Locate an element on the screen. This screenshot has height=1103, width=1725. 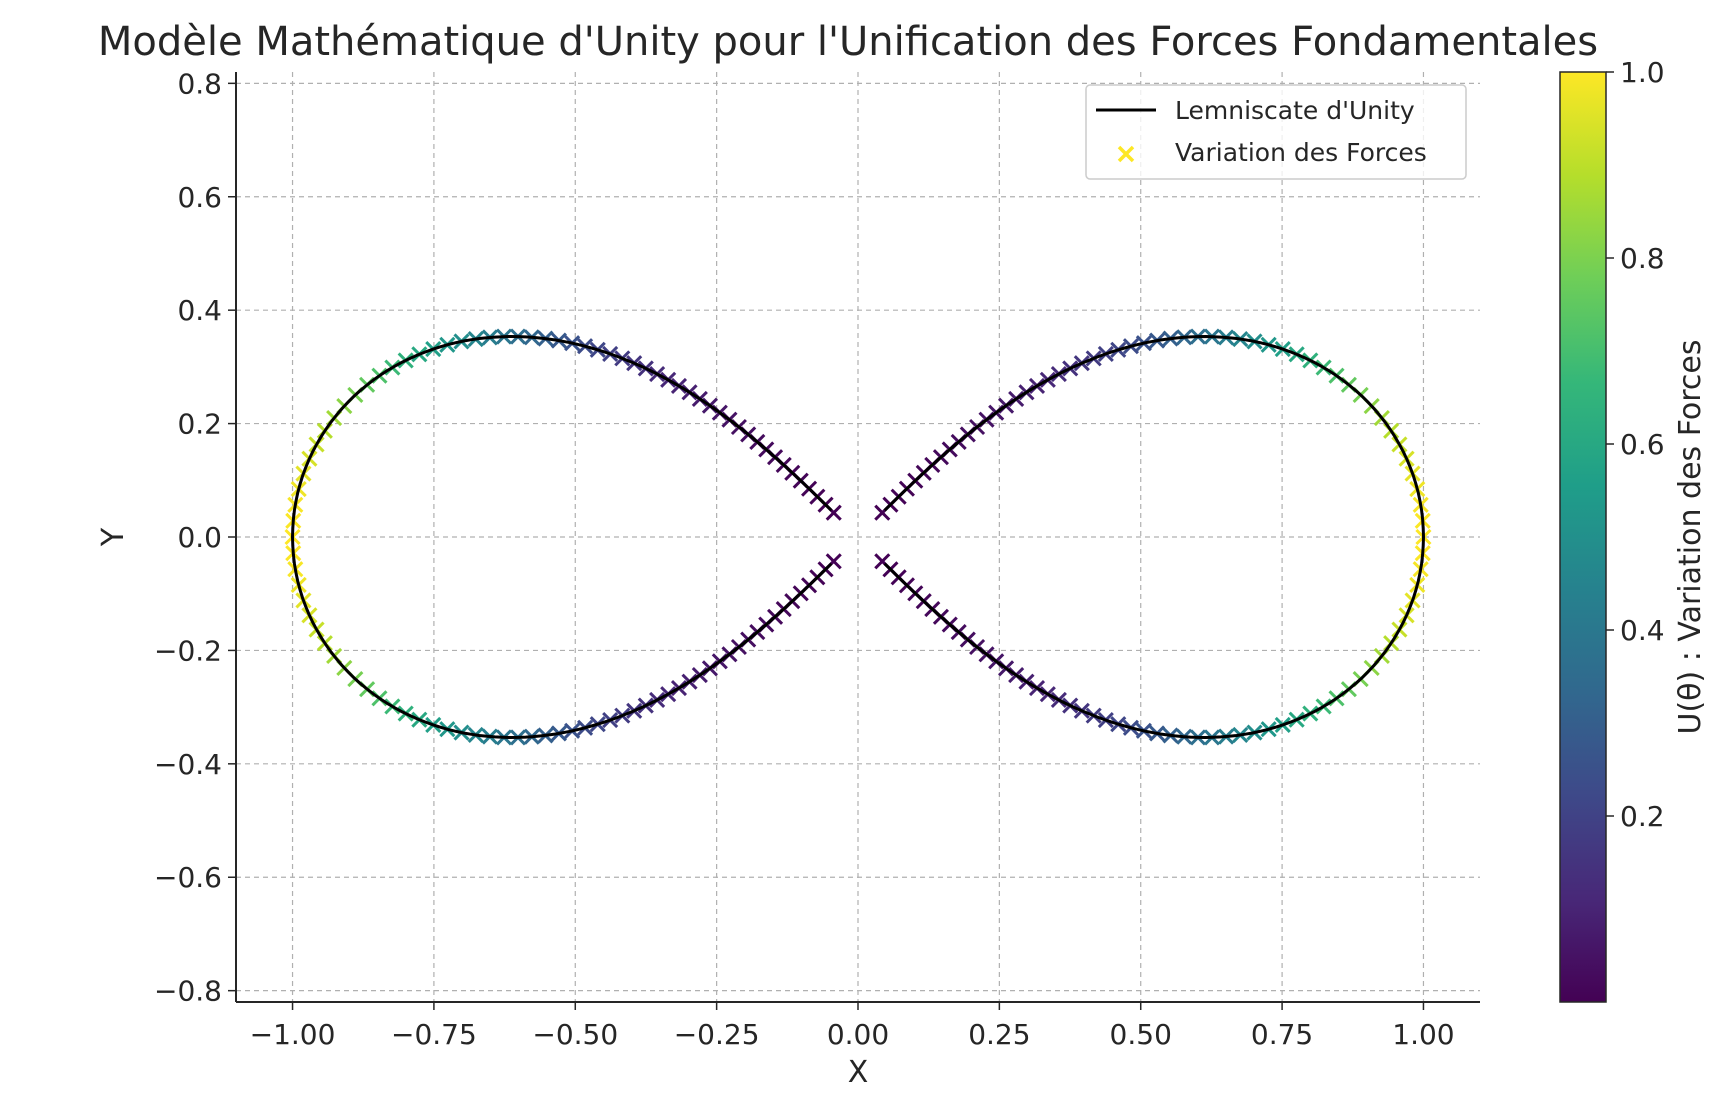
x-tick-label: 1.00 is located at coordinates (1423, 1034).